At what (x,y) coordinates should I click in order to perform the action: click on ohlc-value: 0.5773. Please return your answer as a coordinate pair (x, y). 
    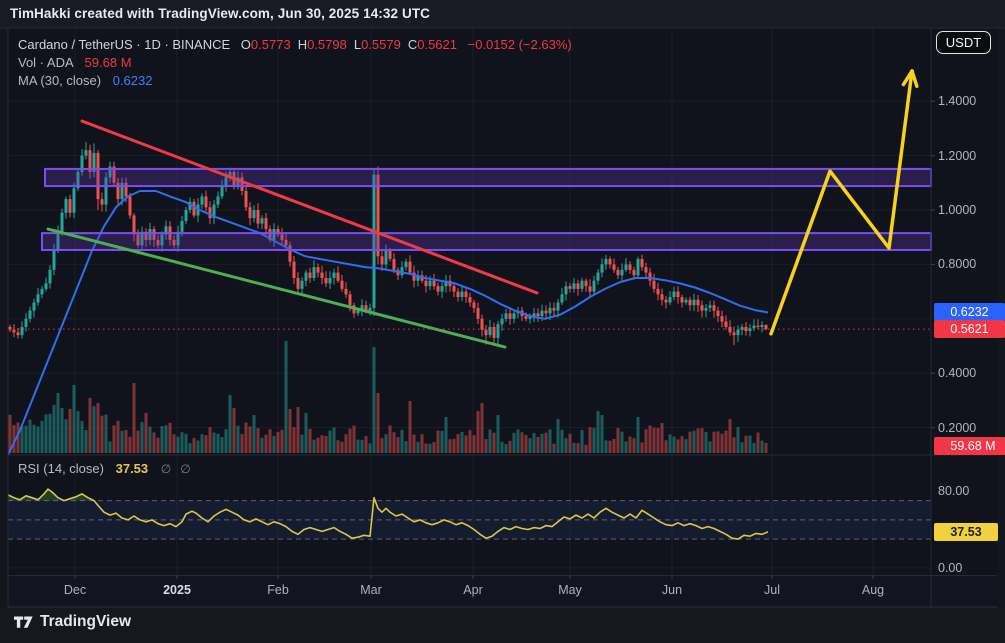
    Looking at the image, I should click on (270, 44).